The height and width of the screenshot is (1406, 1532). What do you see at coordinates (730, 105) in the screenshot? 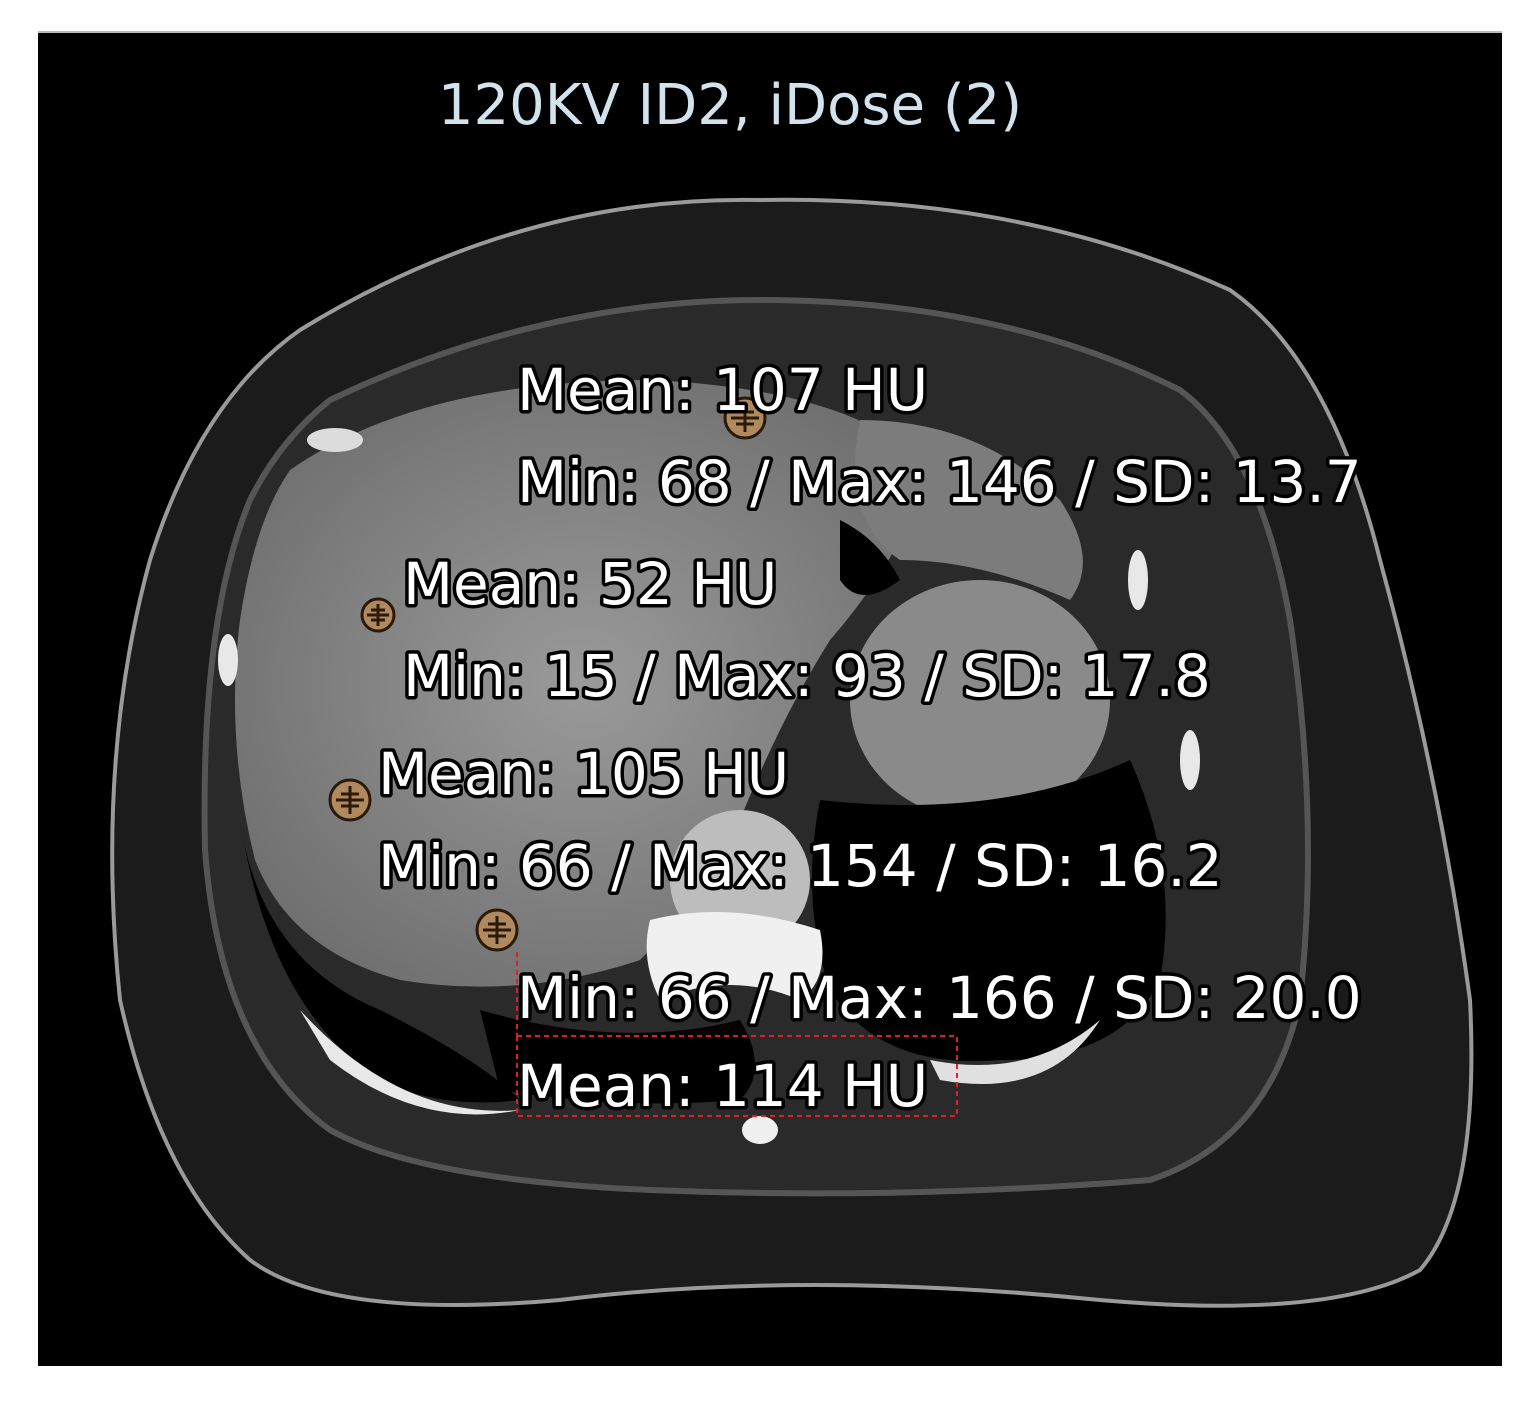
I see `series-title: 120KV ID2, iDose (2)` at bounding box center [730, 105].